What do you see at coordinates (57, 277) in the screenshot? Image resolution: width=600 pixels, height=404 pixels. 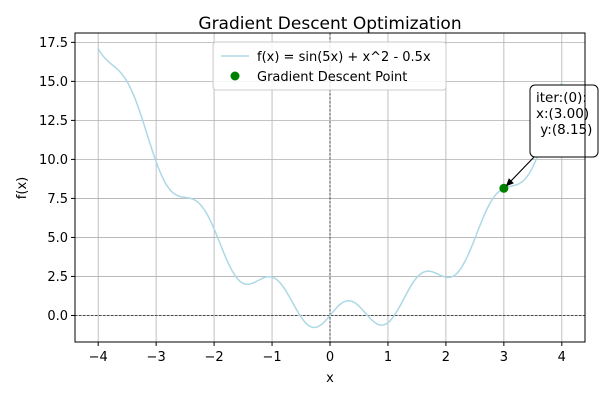 I see `y-tick-label: 2.5` at bounding box center [57, 277].